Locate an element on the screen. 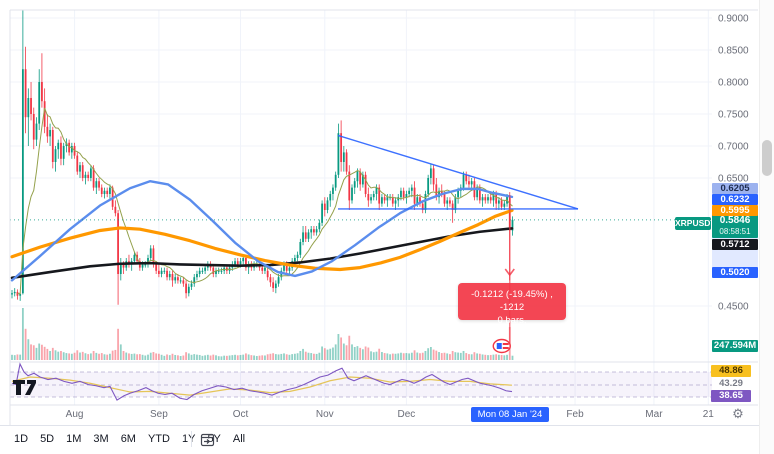  gear-icon: ⚙ is located at coordinates (738, 413).